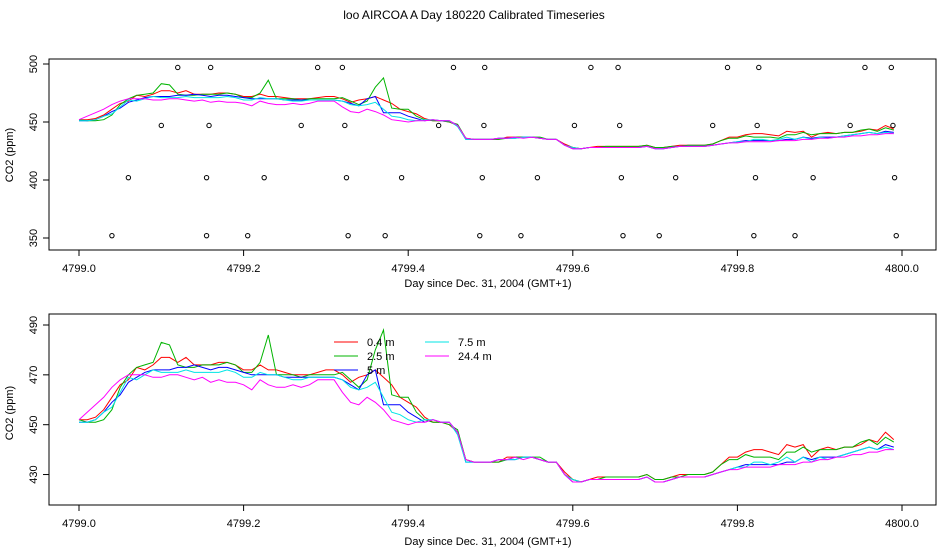  What do you see at coordinates (34, 122) in the screenshot?
I see `top-y-tick-label-2: 450` at bounding box center [34, 122].